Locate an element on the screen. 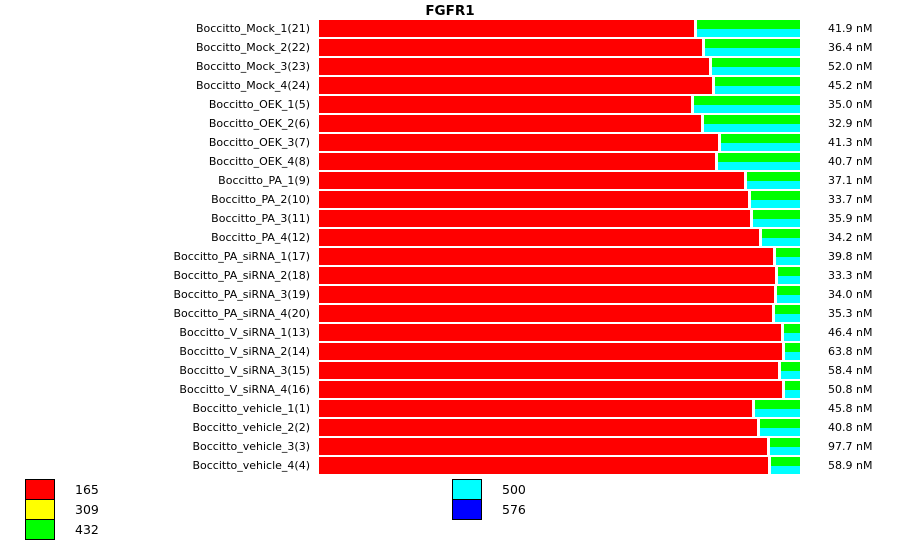  row-label: Boccitto_PA_siRNA_2(18) is located at coordinates (241, 275).